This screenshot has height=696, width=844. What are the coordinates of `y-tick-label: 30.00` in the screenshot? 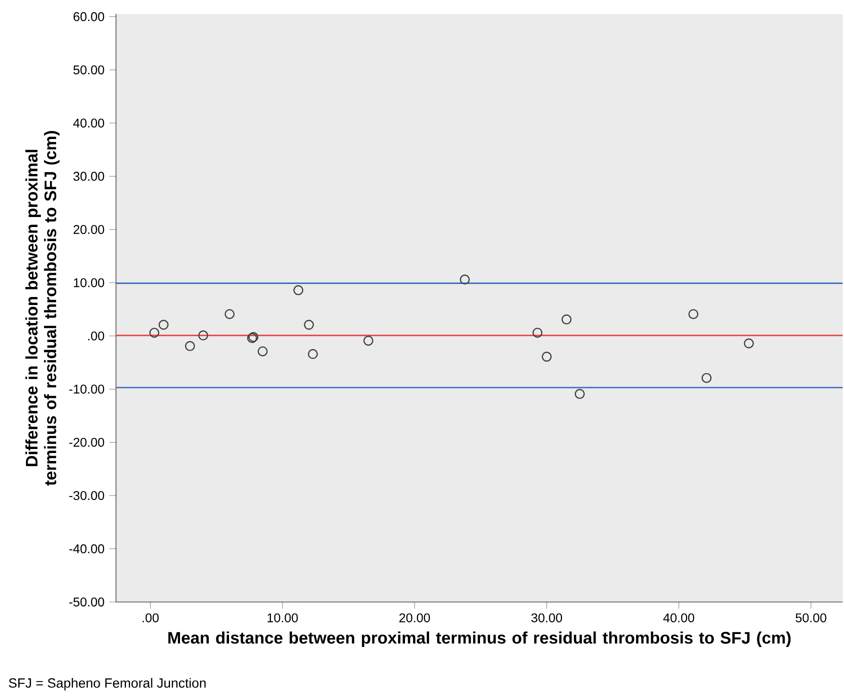 It's located at (88, 176).